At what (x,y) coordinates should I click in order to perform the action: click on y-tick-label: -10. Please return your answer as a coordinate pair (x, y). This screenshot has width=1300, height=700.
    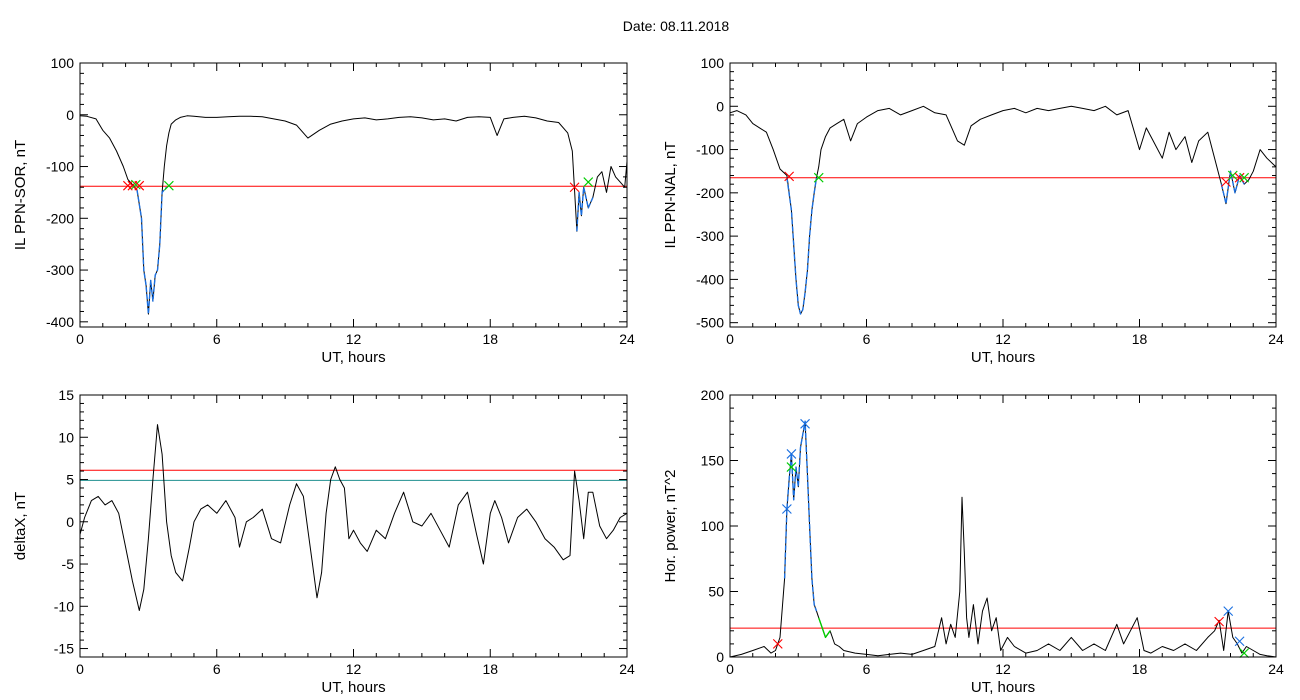
    Looking at the image, I should click on (64, 606).